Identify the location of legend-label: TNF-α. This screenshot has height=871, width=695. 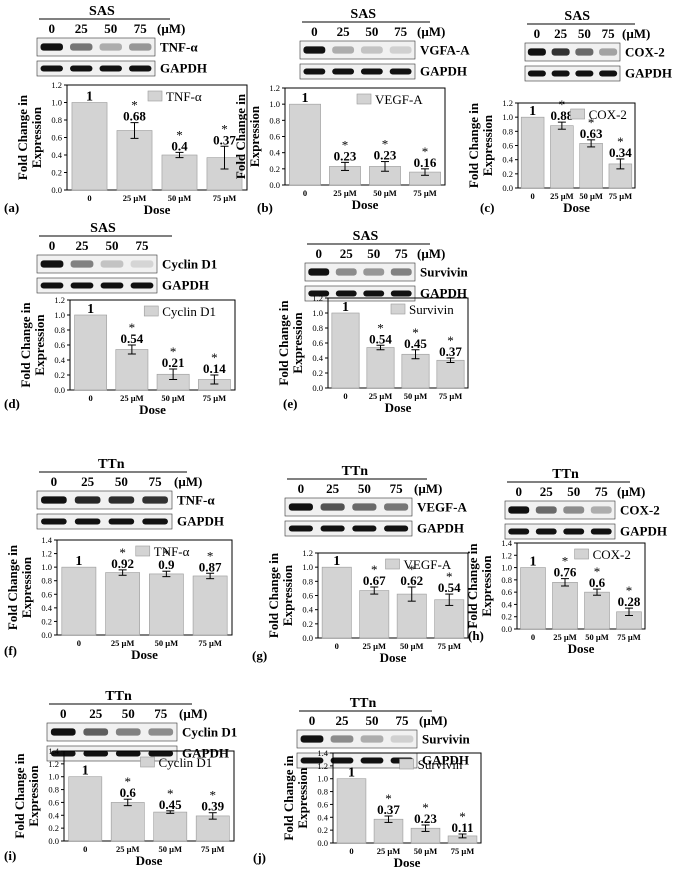
(172, 551).